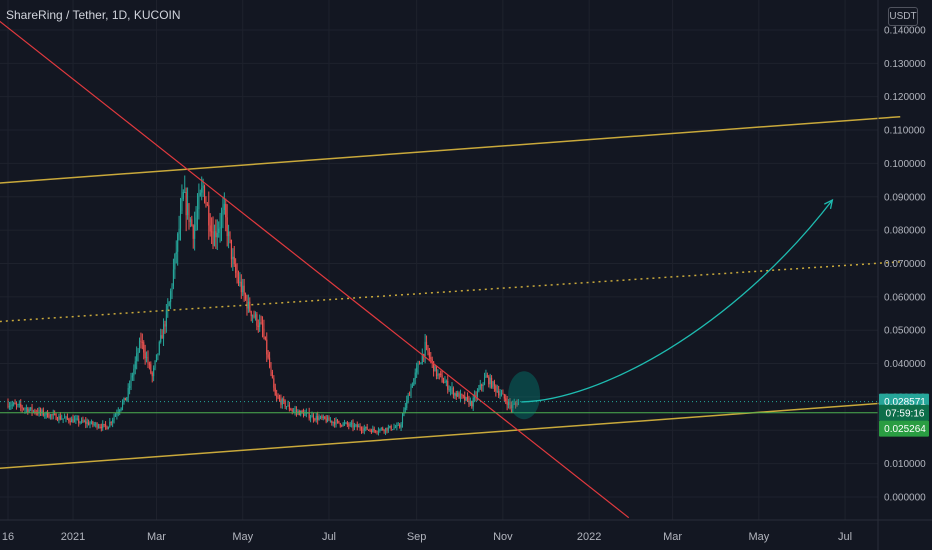 The height and width of the screenshot is (550, 932). I want to click on y-axis-tick-label: 0.120000, so click(905, 97).